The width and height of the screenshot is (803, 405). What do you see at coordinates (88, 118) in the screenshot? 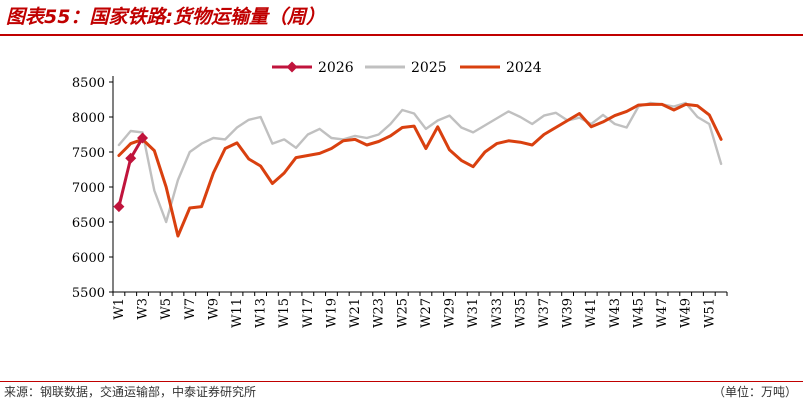
I see `y-tick-label: 8000` at bounding box center [88, 118].